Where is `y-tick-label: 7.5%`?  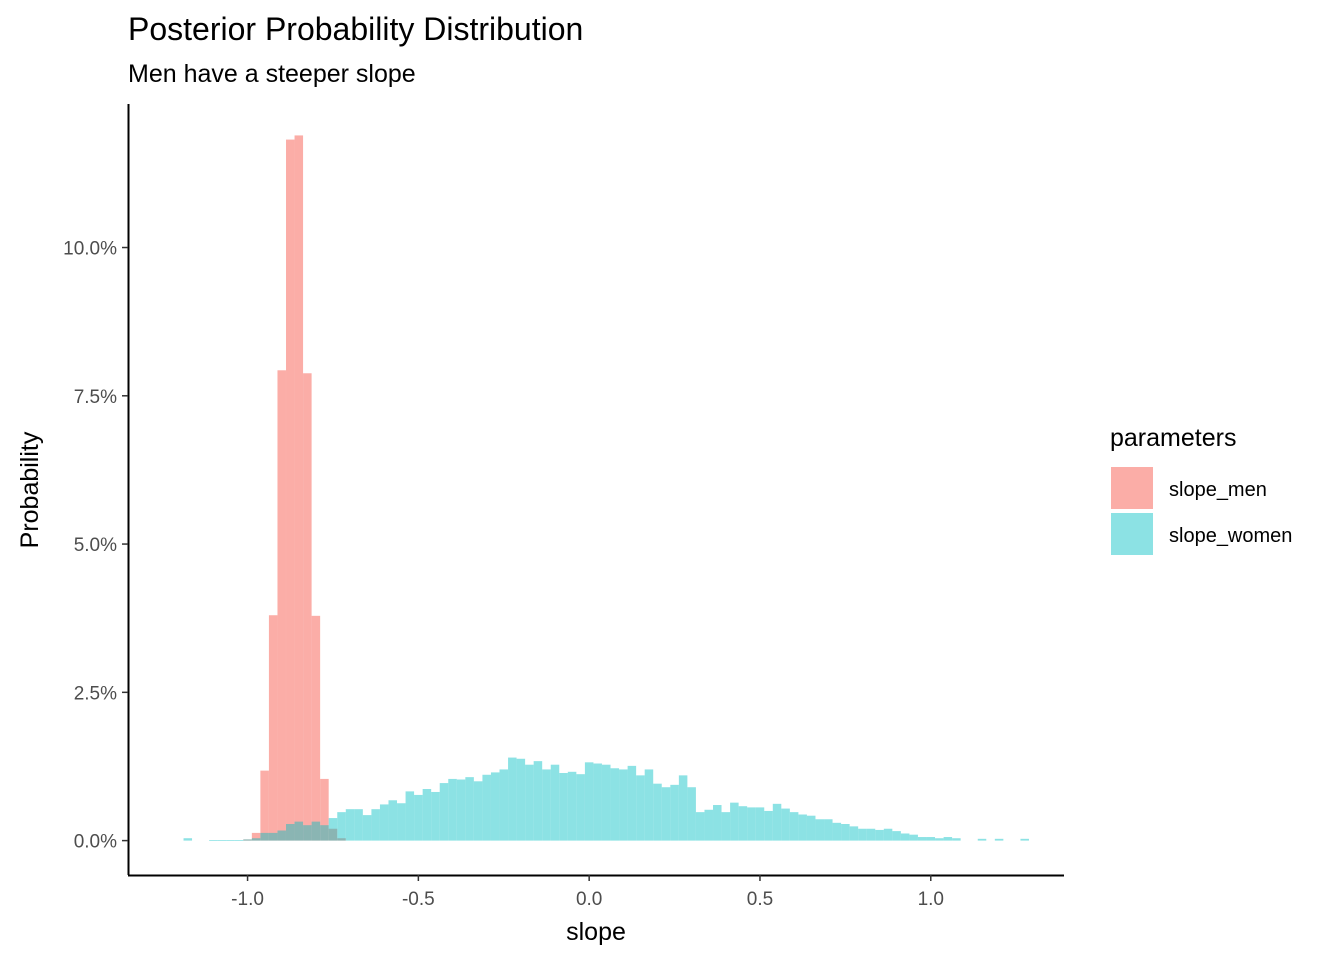
y-tick-label: 7.5% is located at coordinates (95, 397).